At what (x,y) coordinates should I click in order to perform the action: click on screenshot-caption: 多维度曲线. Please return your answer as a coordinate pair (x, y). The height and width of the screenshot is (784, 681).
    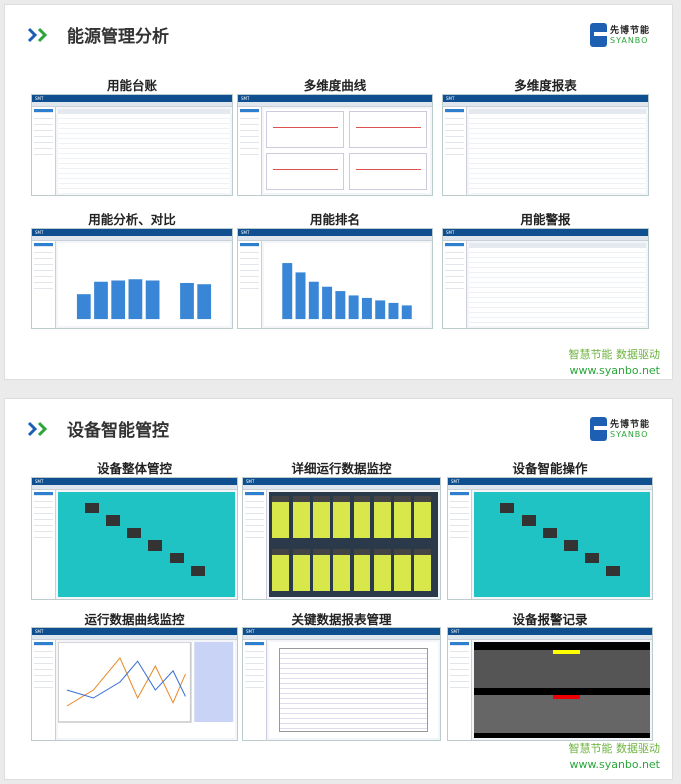
    Looking at the image, I should click on (335, 85).